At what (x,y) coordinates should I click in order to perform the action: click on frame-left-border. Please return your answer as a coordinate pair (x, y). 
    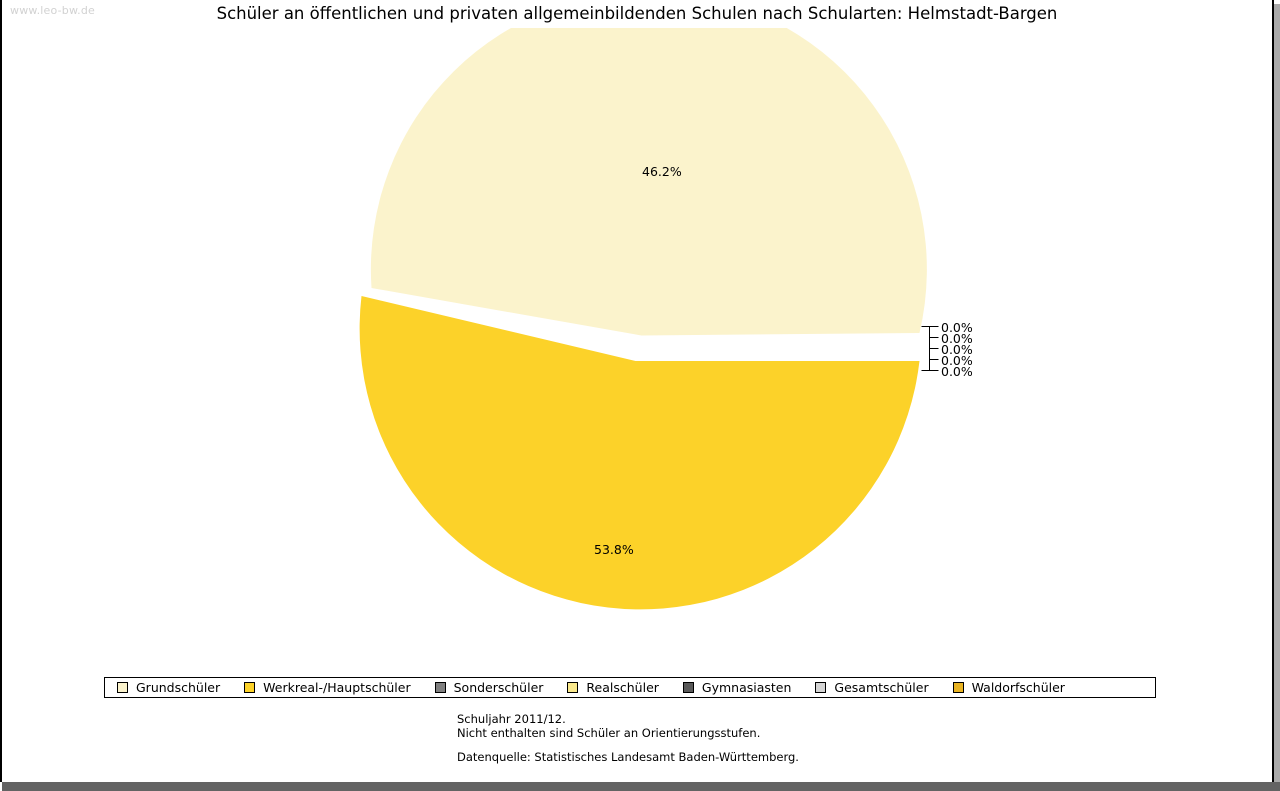
    Looking at the image, I should click on (1, 391).